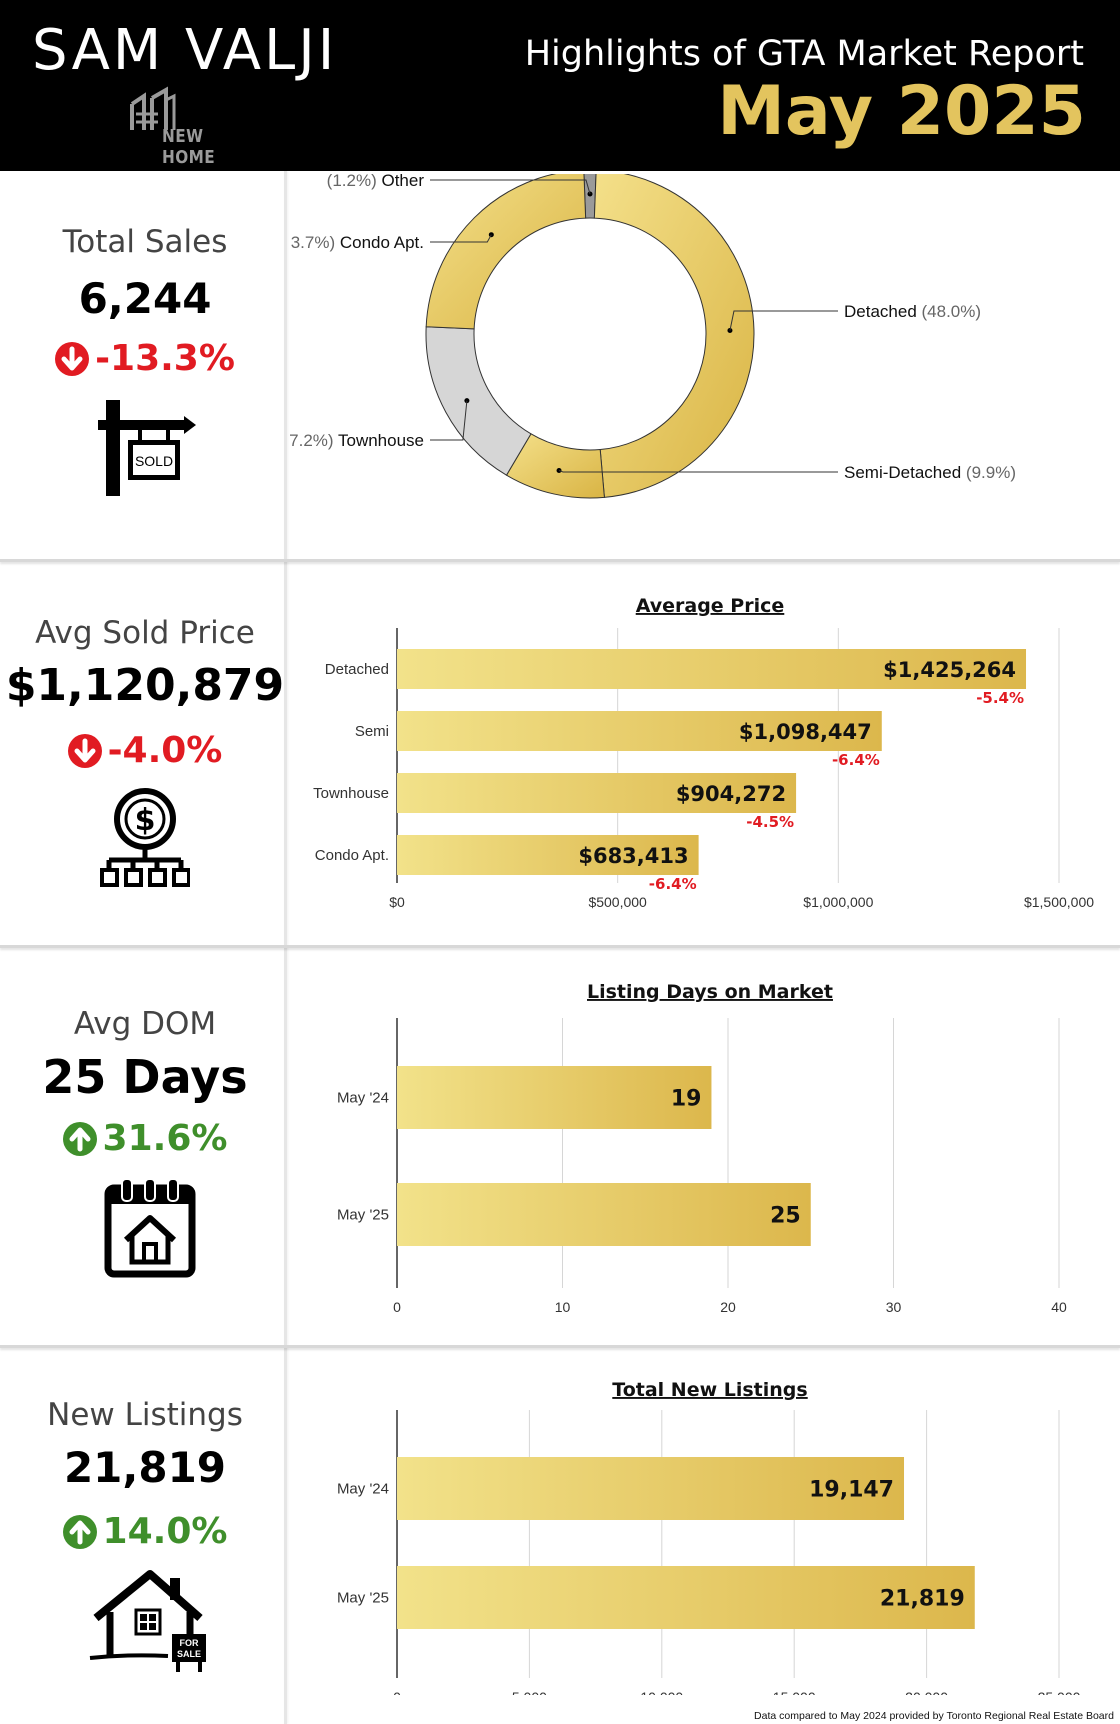  I want to click on x-tick-label: 10, so click(563, 1307).